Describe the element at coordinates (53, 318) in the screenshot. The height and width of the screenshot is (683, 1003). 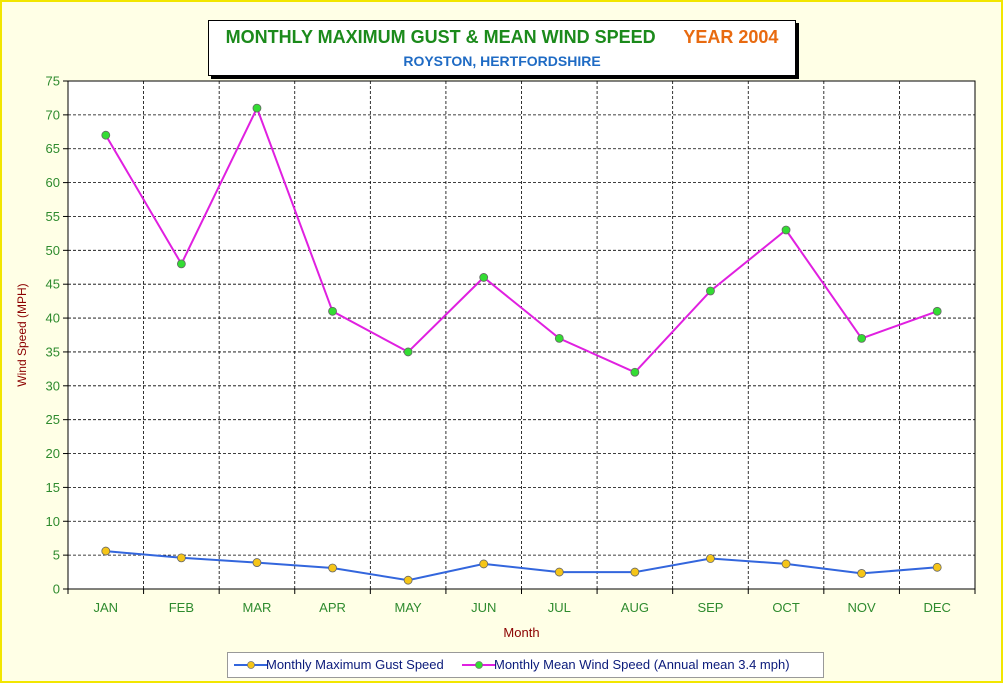
I see `y-tick-label: 40` at that location.